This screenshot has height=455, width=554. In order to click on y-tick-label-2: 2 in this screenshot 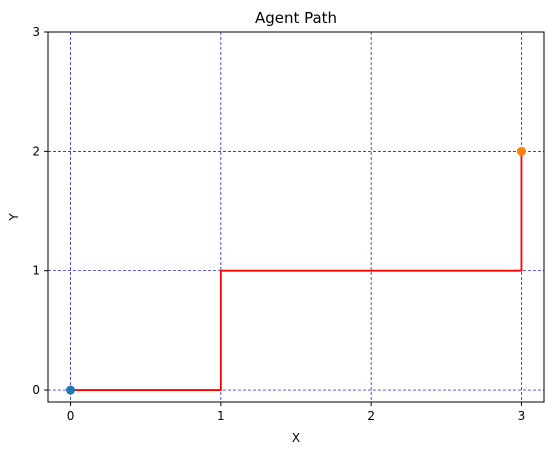, I will do `click(36, 151)`.